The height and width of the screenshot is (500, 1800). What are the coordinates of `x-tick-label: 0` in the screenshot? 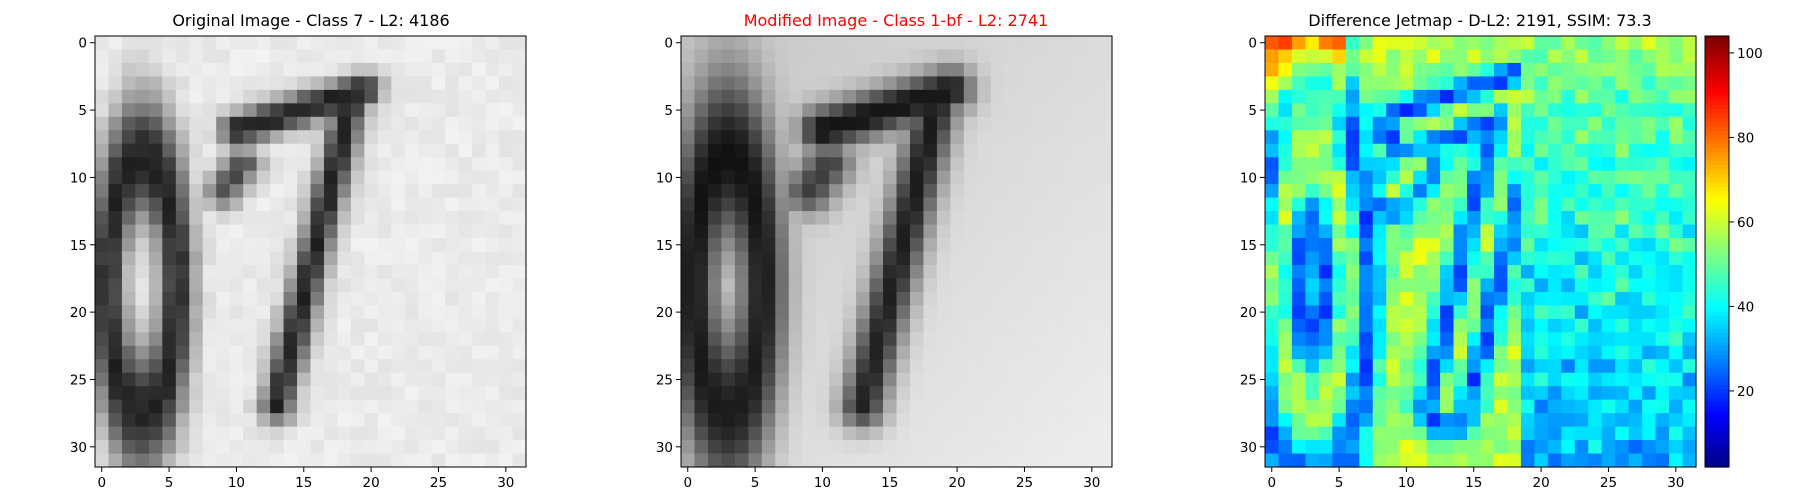 It's located at (101, 483).